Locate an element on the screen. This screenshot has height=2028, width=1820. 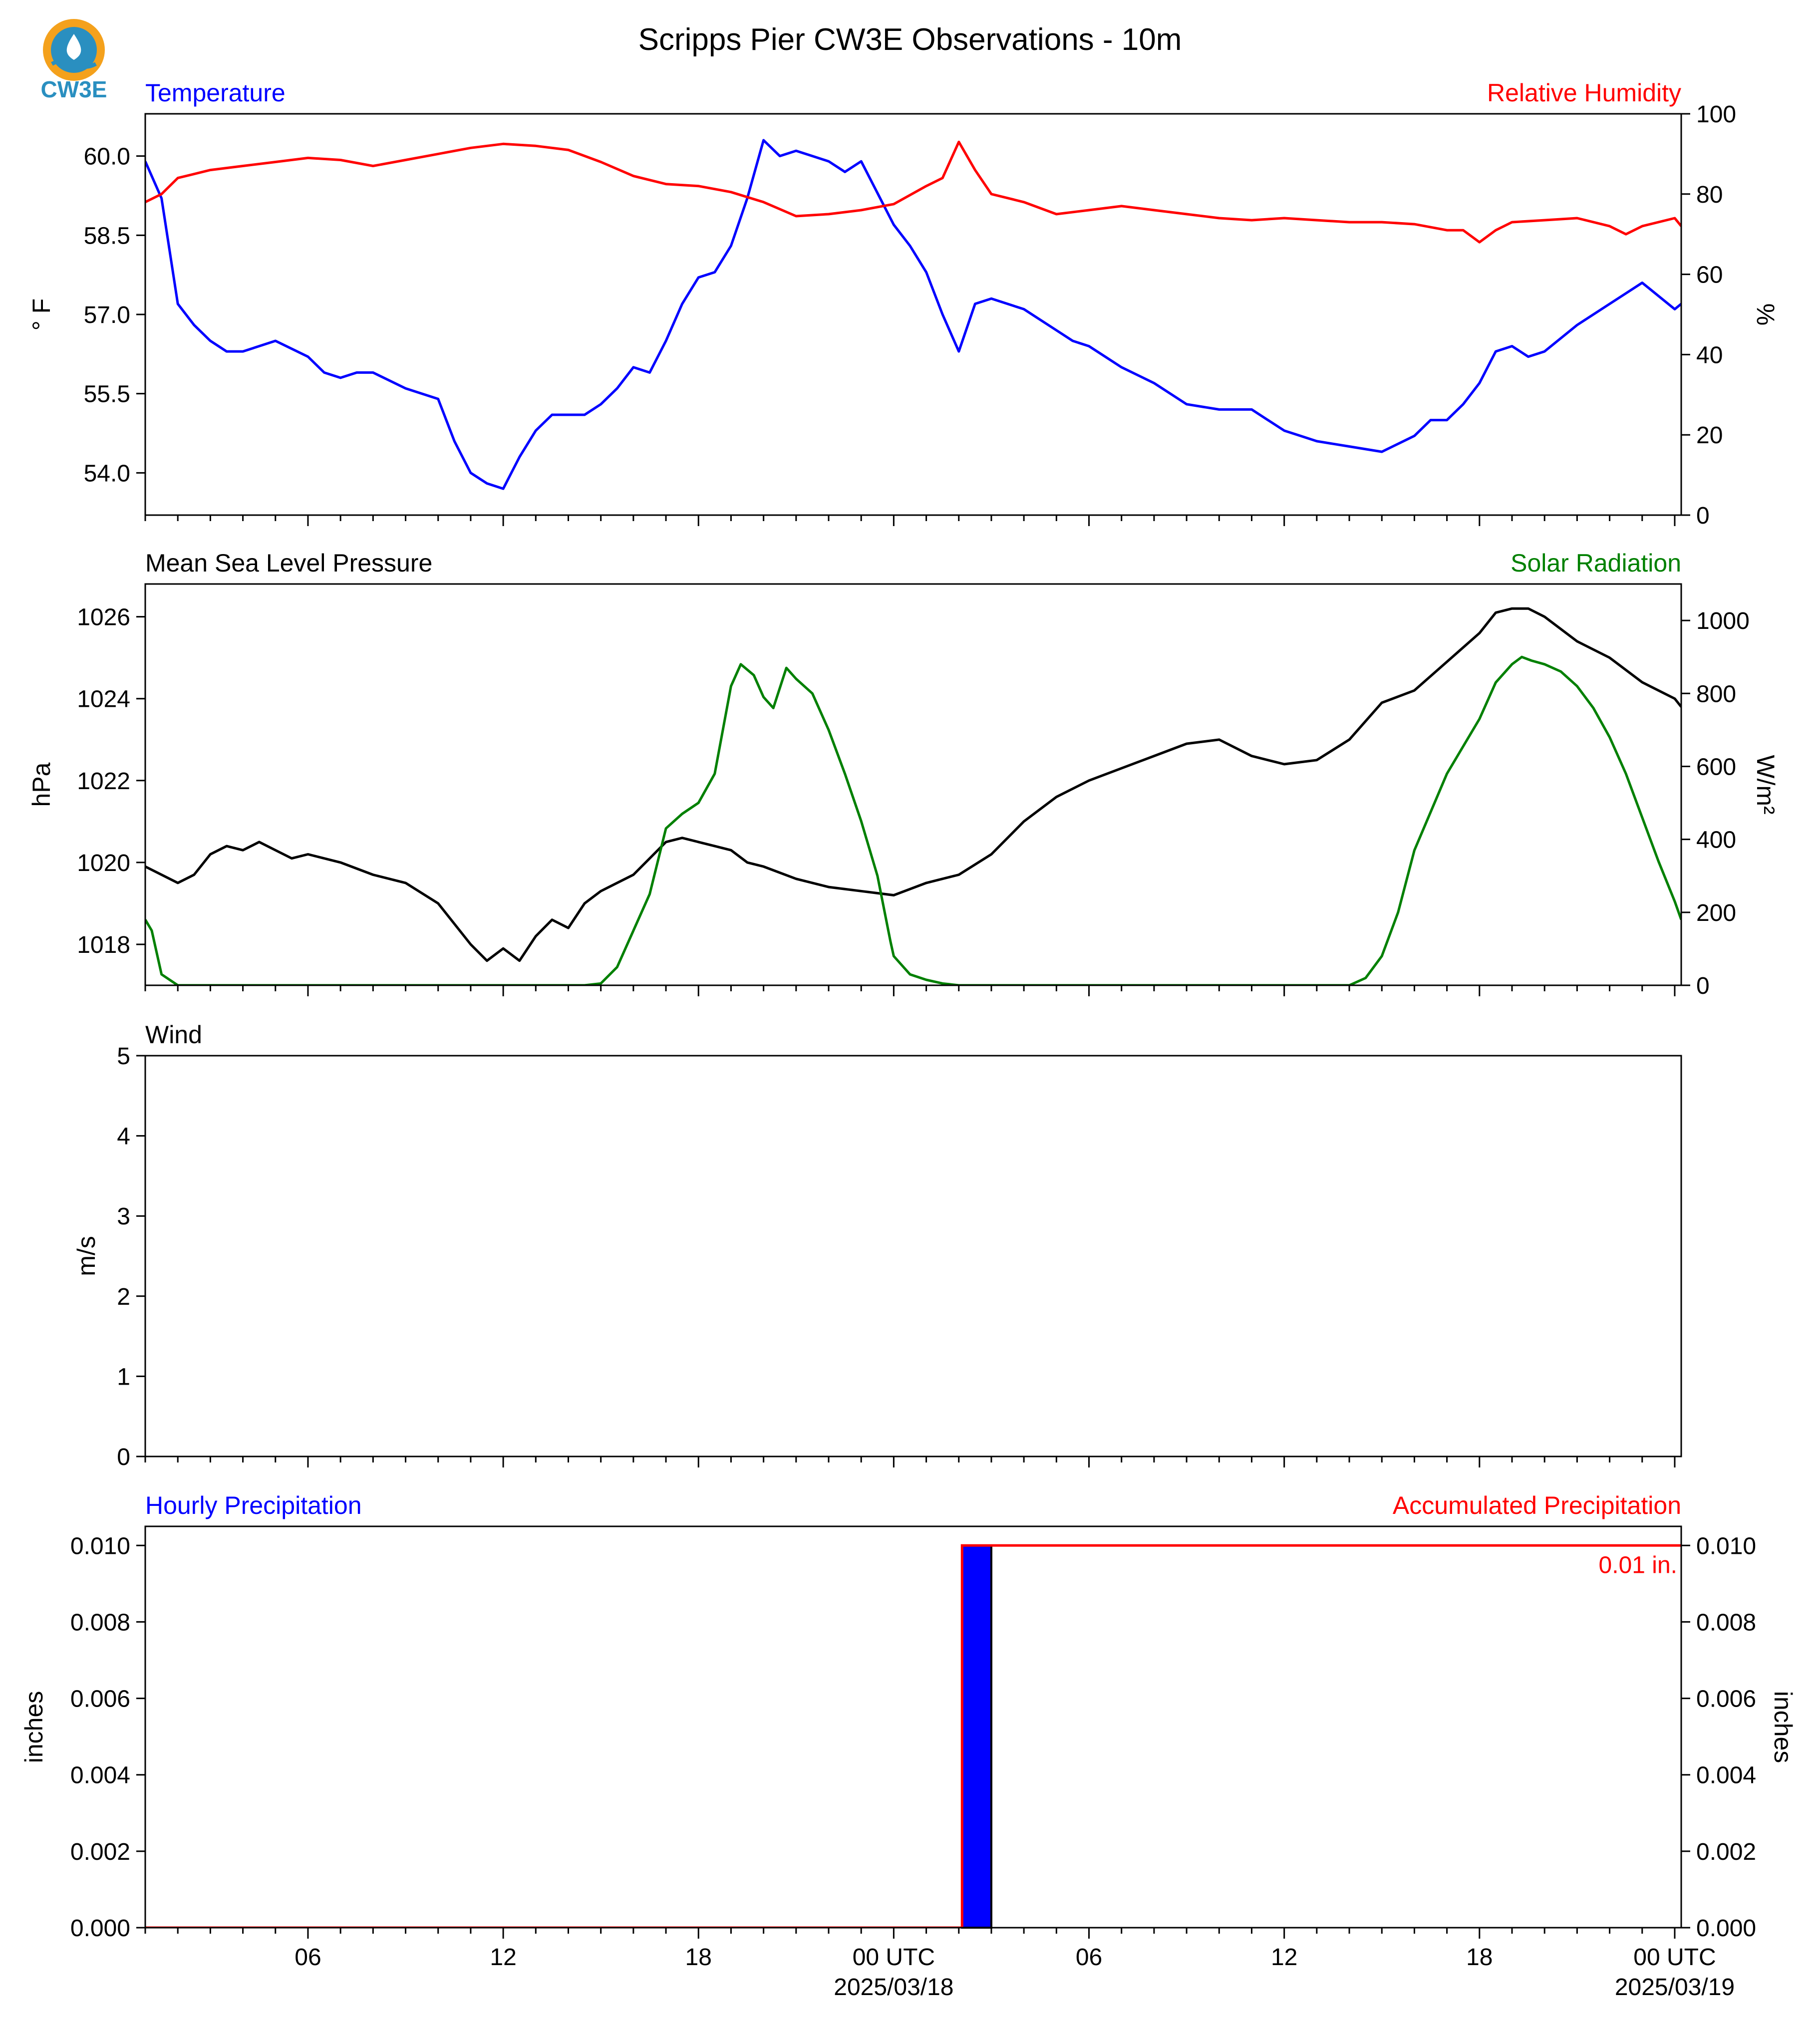
y-tick-label-right: 20 is located at coordinates (1709, 435).